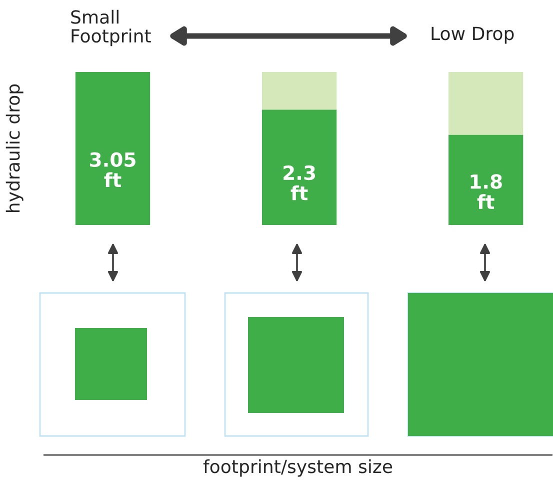 The height and width of the screenshot is (480, 553). What do you see at coordinates (15, 148) in the screenshot?
I see `y-axis-title: hydraulic drop` at bounding box center [15, 148].